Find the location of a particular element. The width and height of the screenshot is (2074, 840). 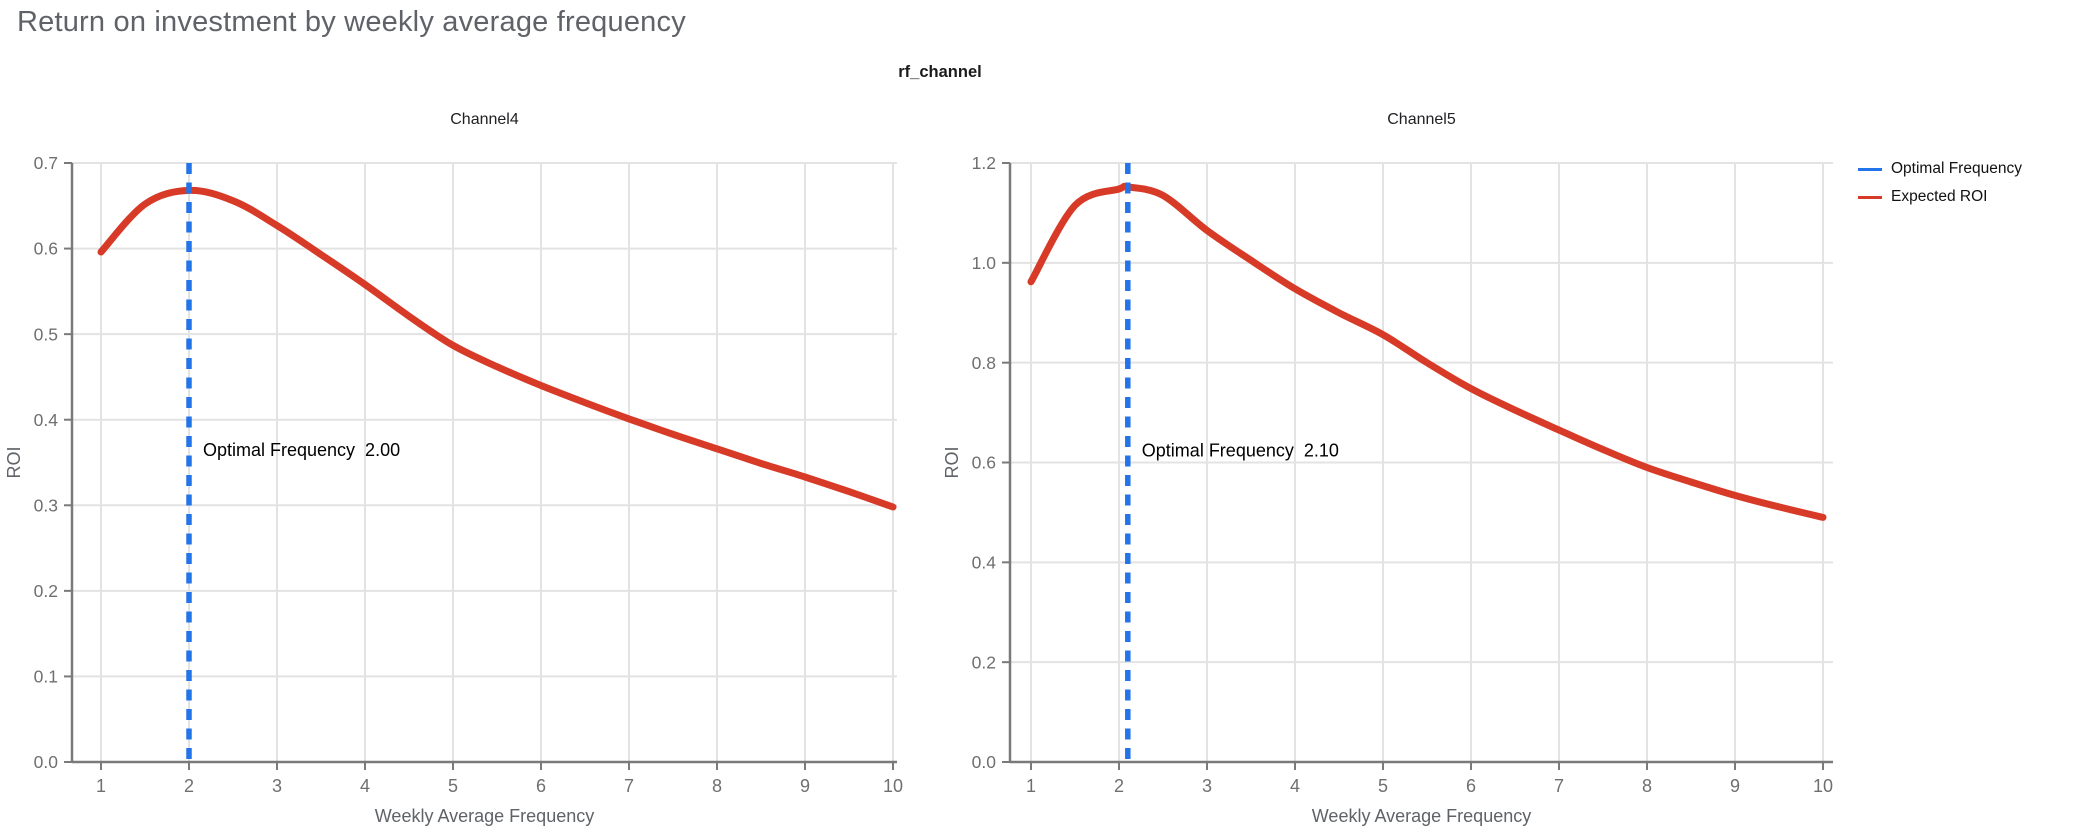

legend-item-expected-roi: Expected ROI is located at coordinates (1940, 197).